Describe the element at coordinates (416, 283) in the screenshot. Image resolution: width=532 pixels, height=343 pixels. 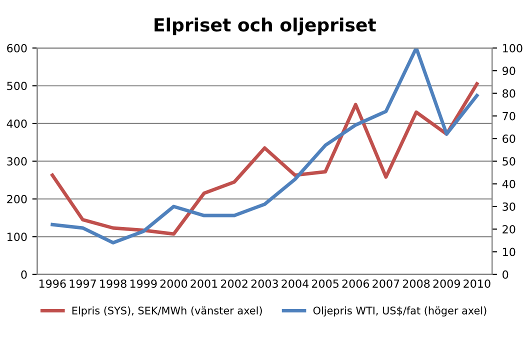
I see `x-tick-label: 2008` at that location.